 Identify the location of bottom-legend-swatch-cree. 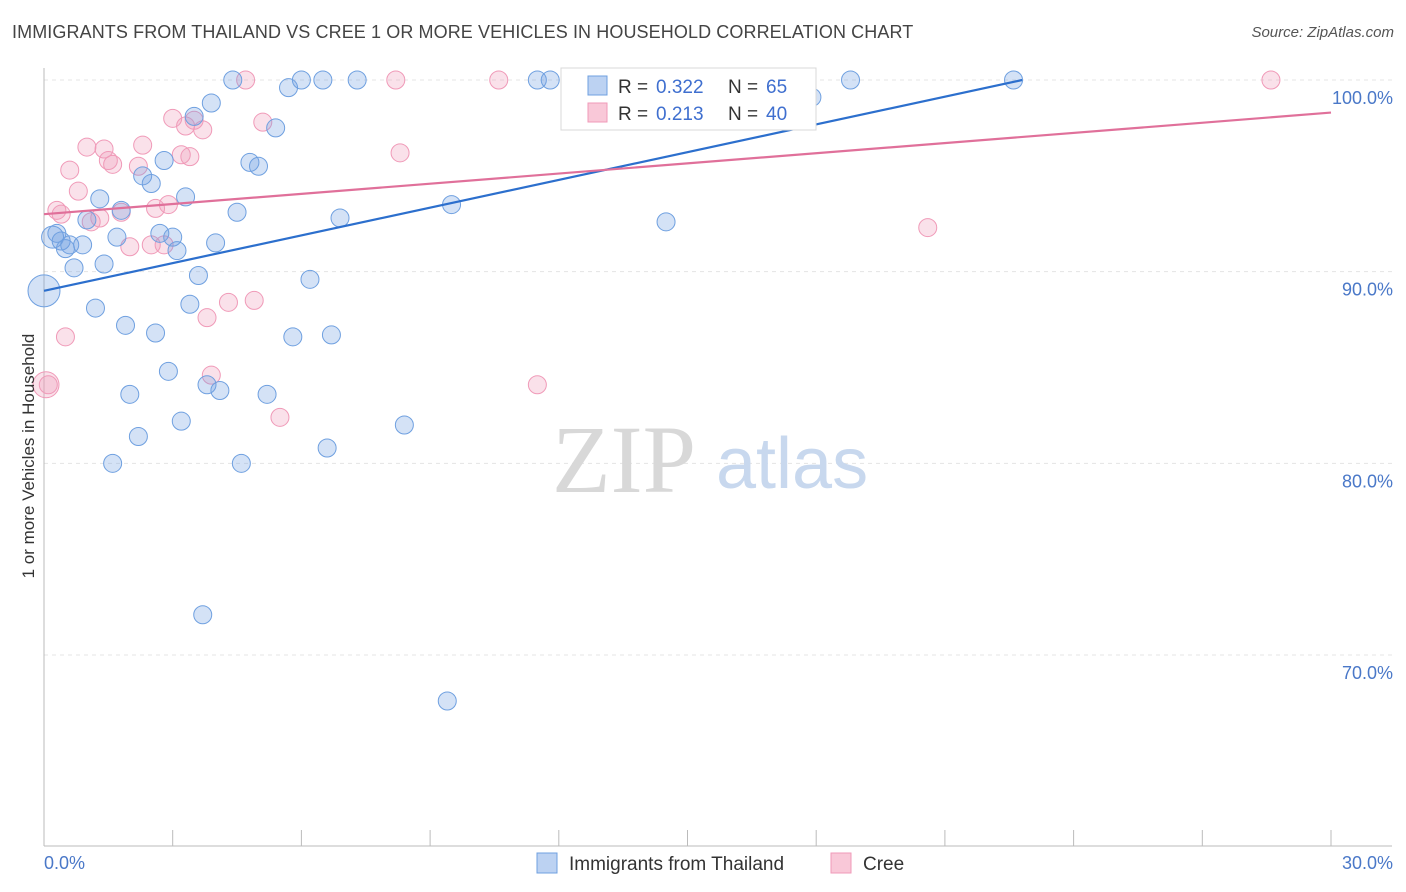
(841, 863).